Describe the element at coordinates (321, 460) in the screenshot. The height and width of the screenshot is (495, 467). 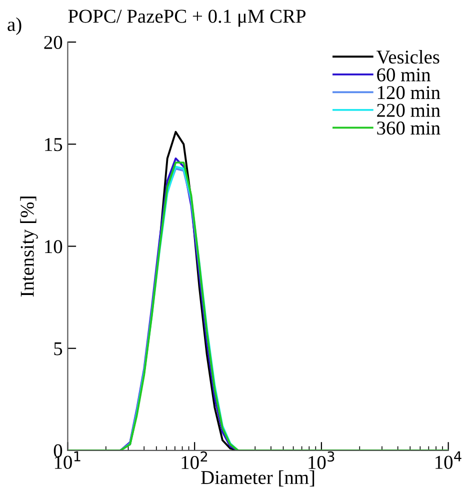
I see `x-tick-label: 10$^{3}$` at that location.